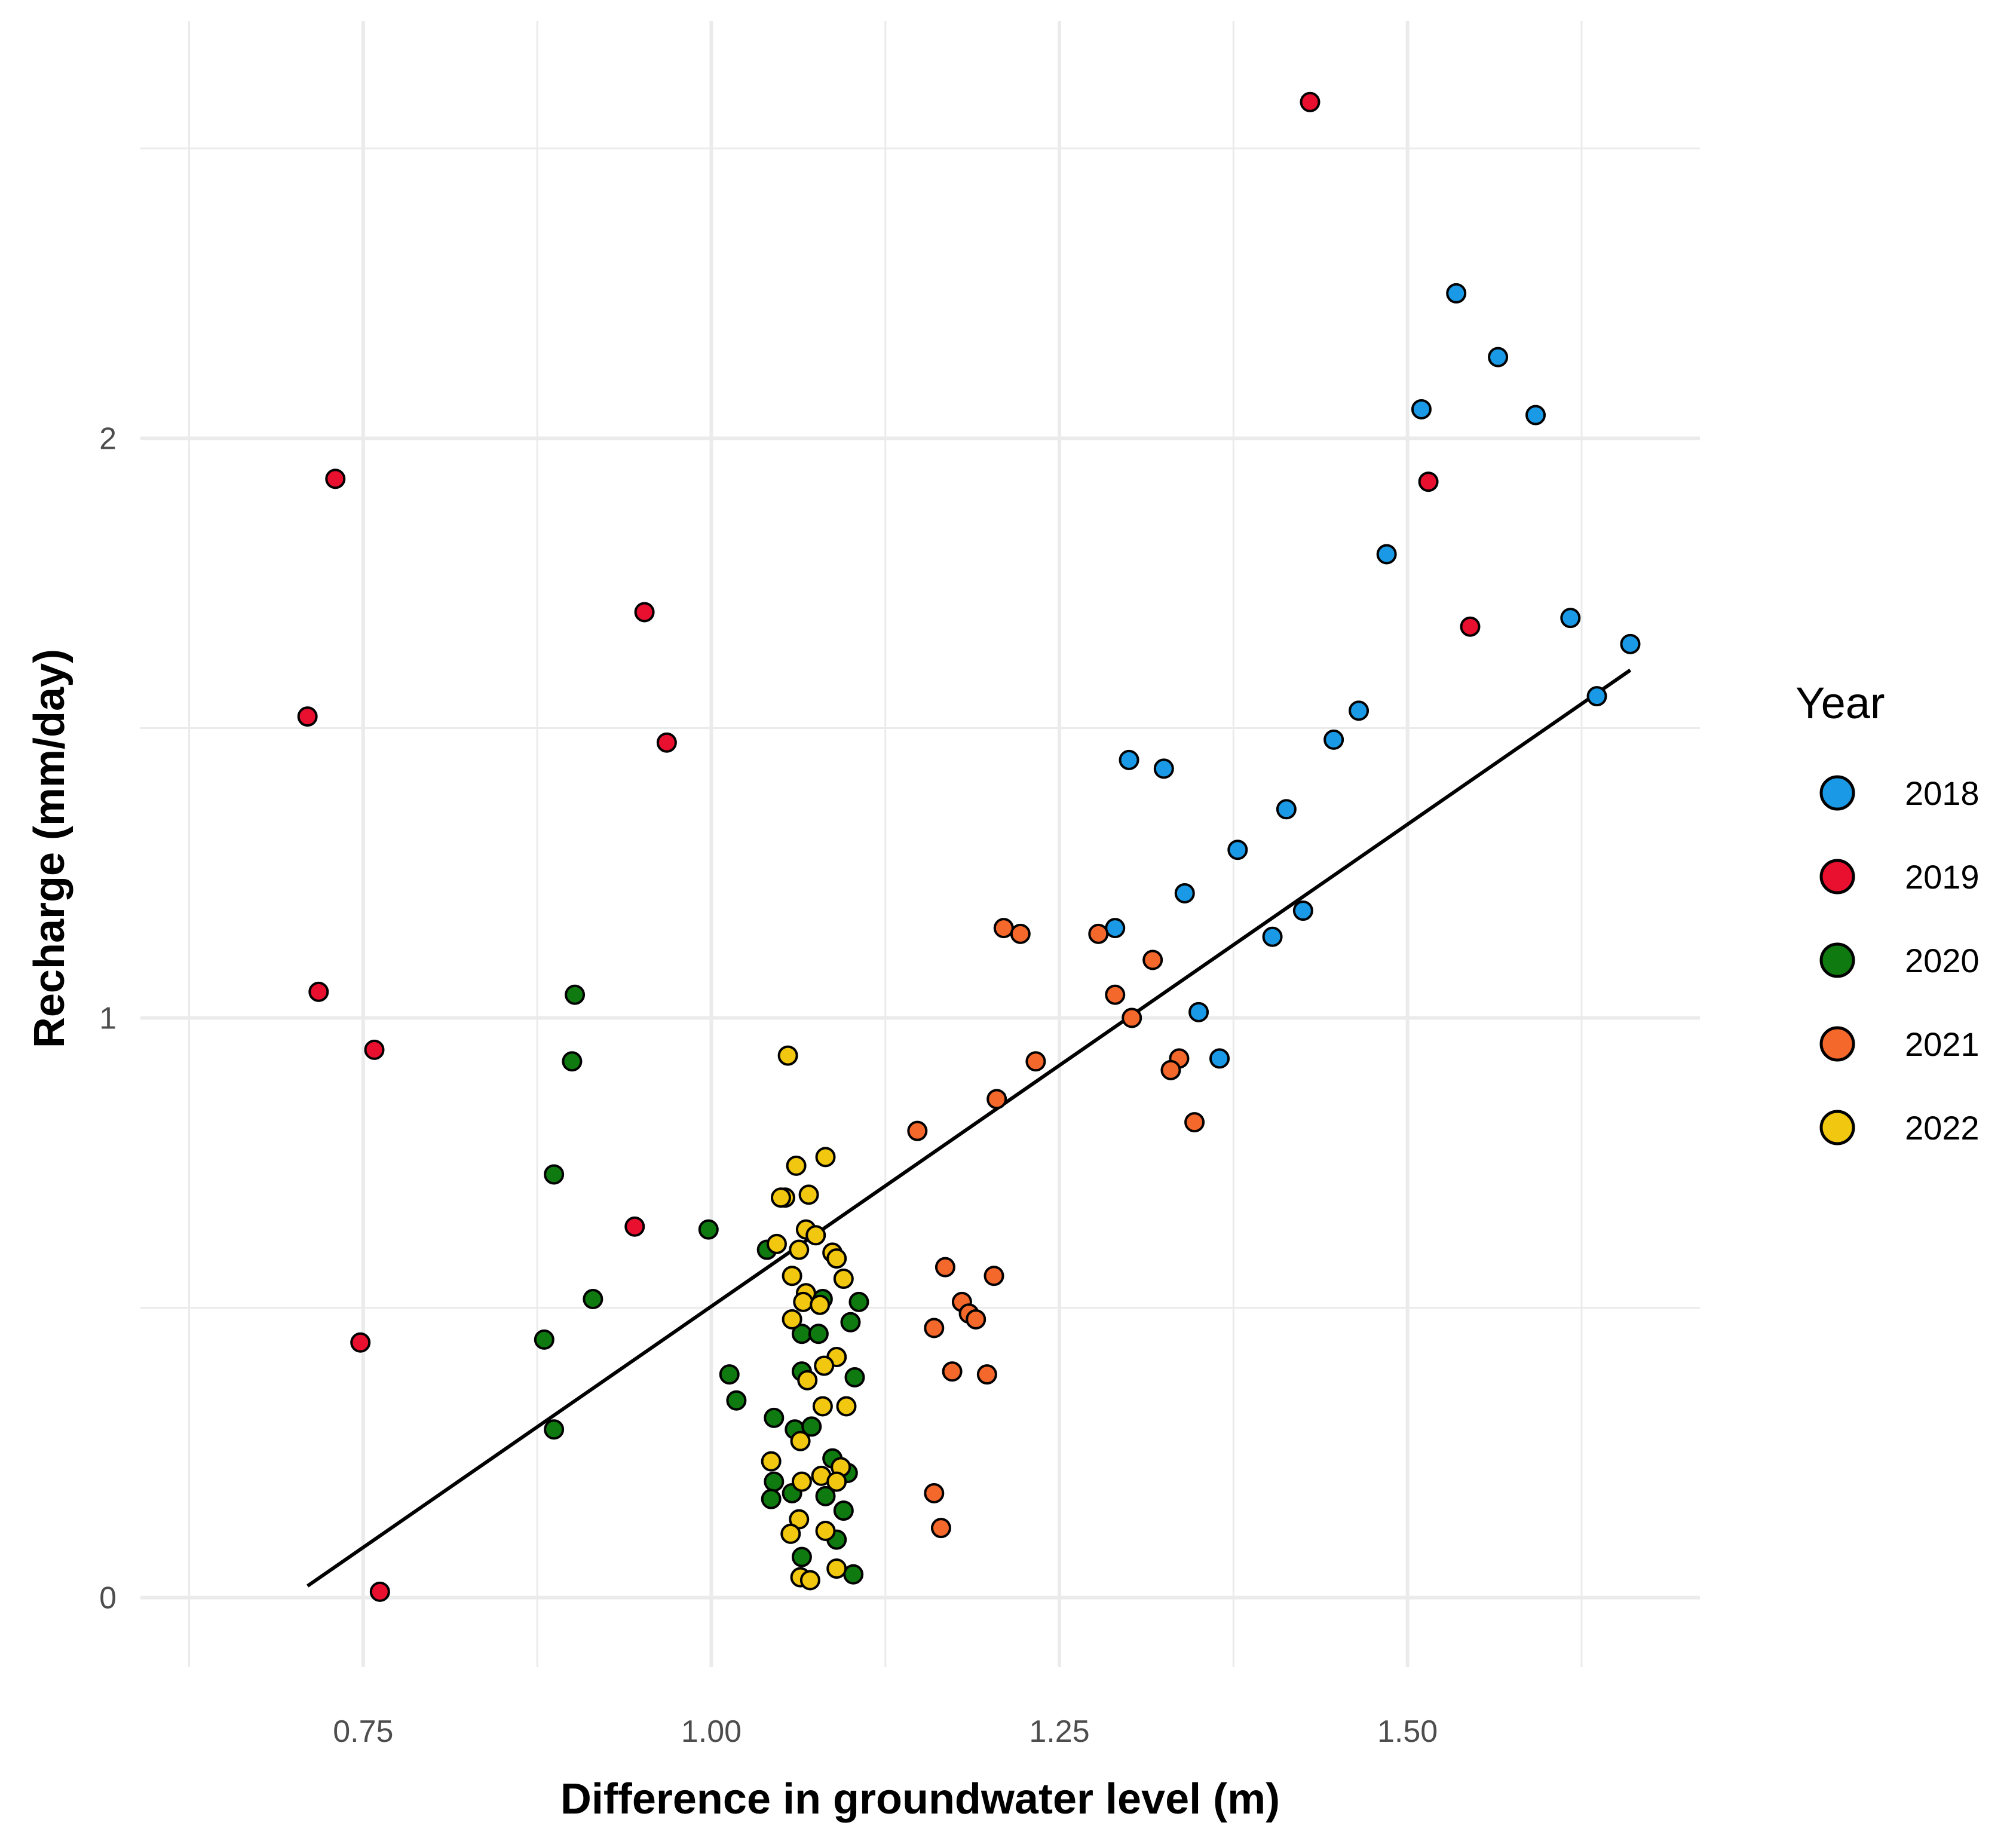 This screenshot has width=2016, height=1844. What do you see at coordinates (920, 1799) in the screenshot?
I see `x-axis-title: Difference in groundwater level (m)` at bounding box center [920, 1799].